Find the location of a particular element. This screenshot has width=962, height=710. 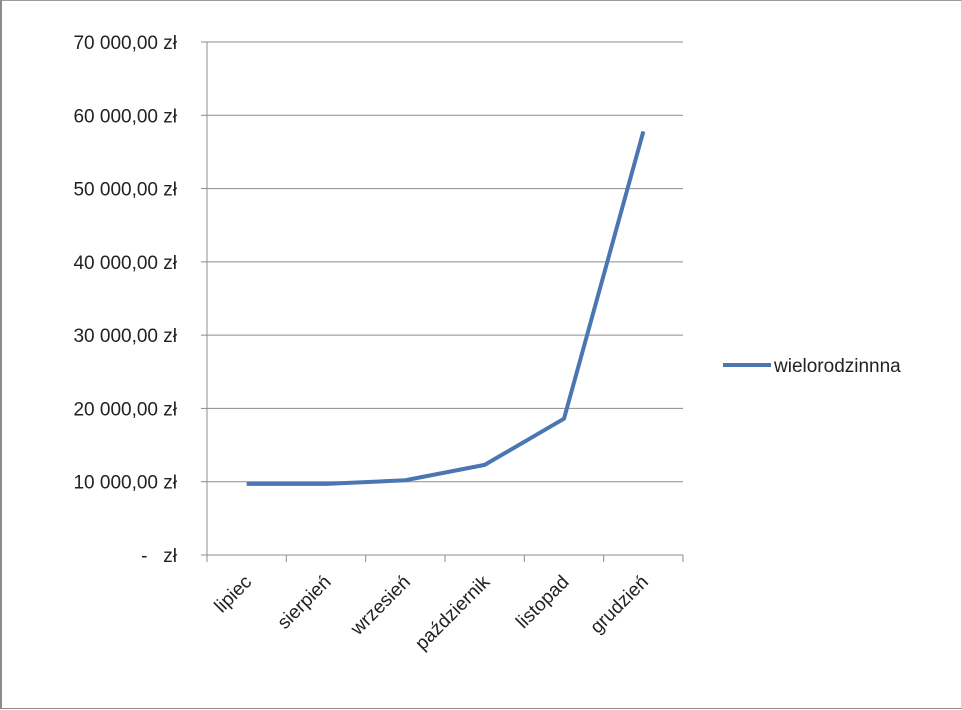

x-tick-label: lipiec is located at coordinates (233, 594).